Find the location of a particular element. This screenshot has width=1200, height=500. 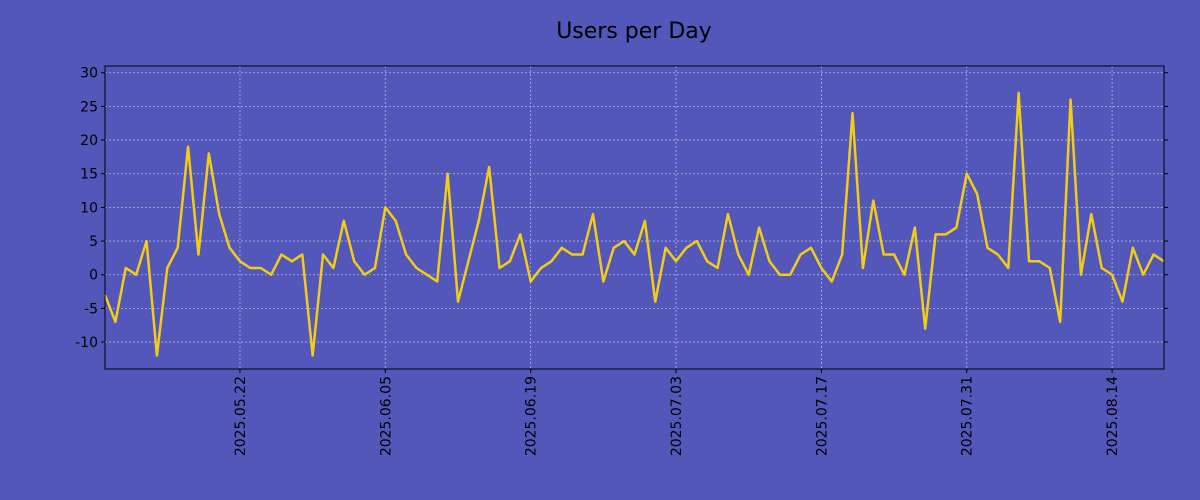

x-tick-label: 2025.07.03 is located at coordinates (677, 416).